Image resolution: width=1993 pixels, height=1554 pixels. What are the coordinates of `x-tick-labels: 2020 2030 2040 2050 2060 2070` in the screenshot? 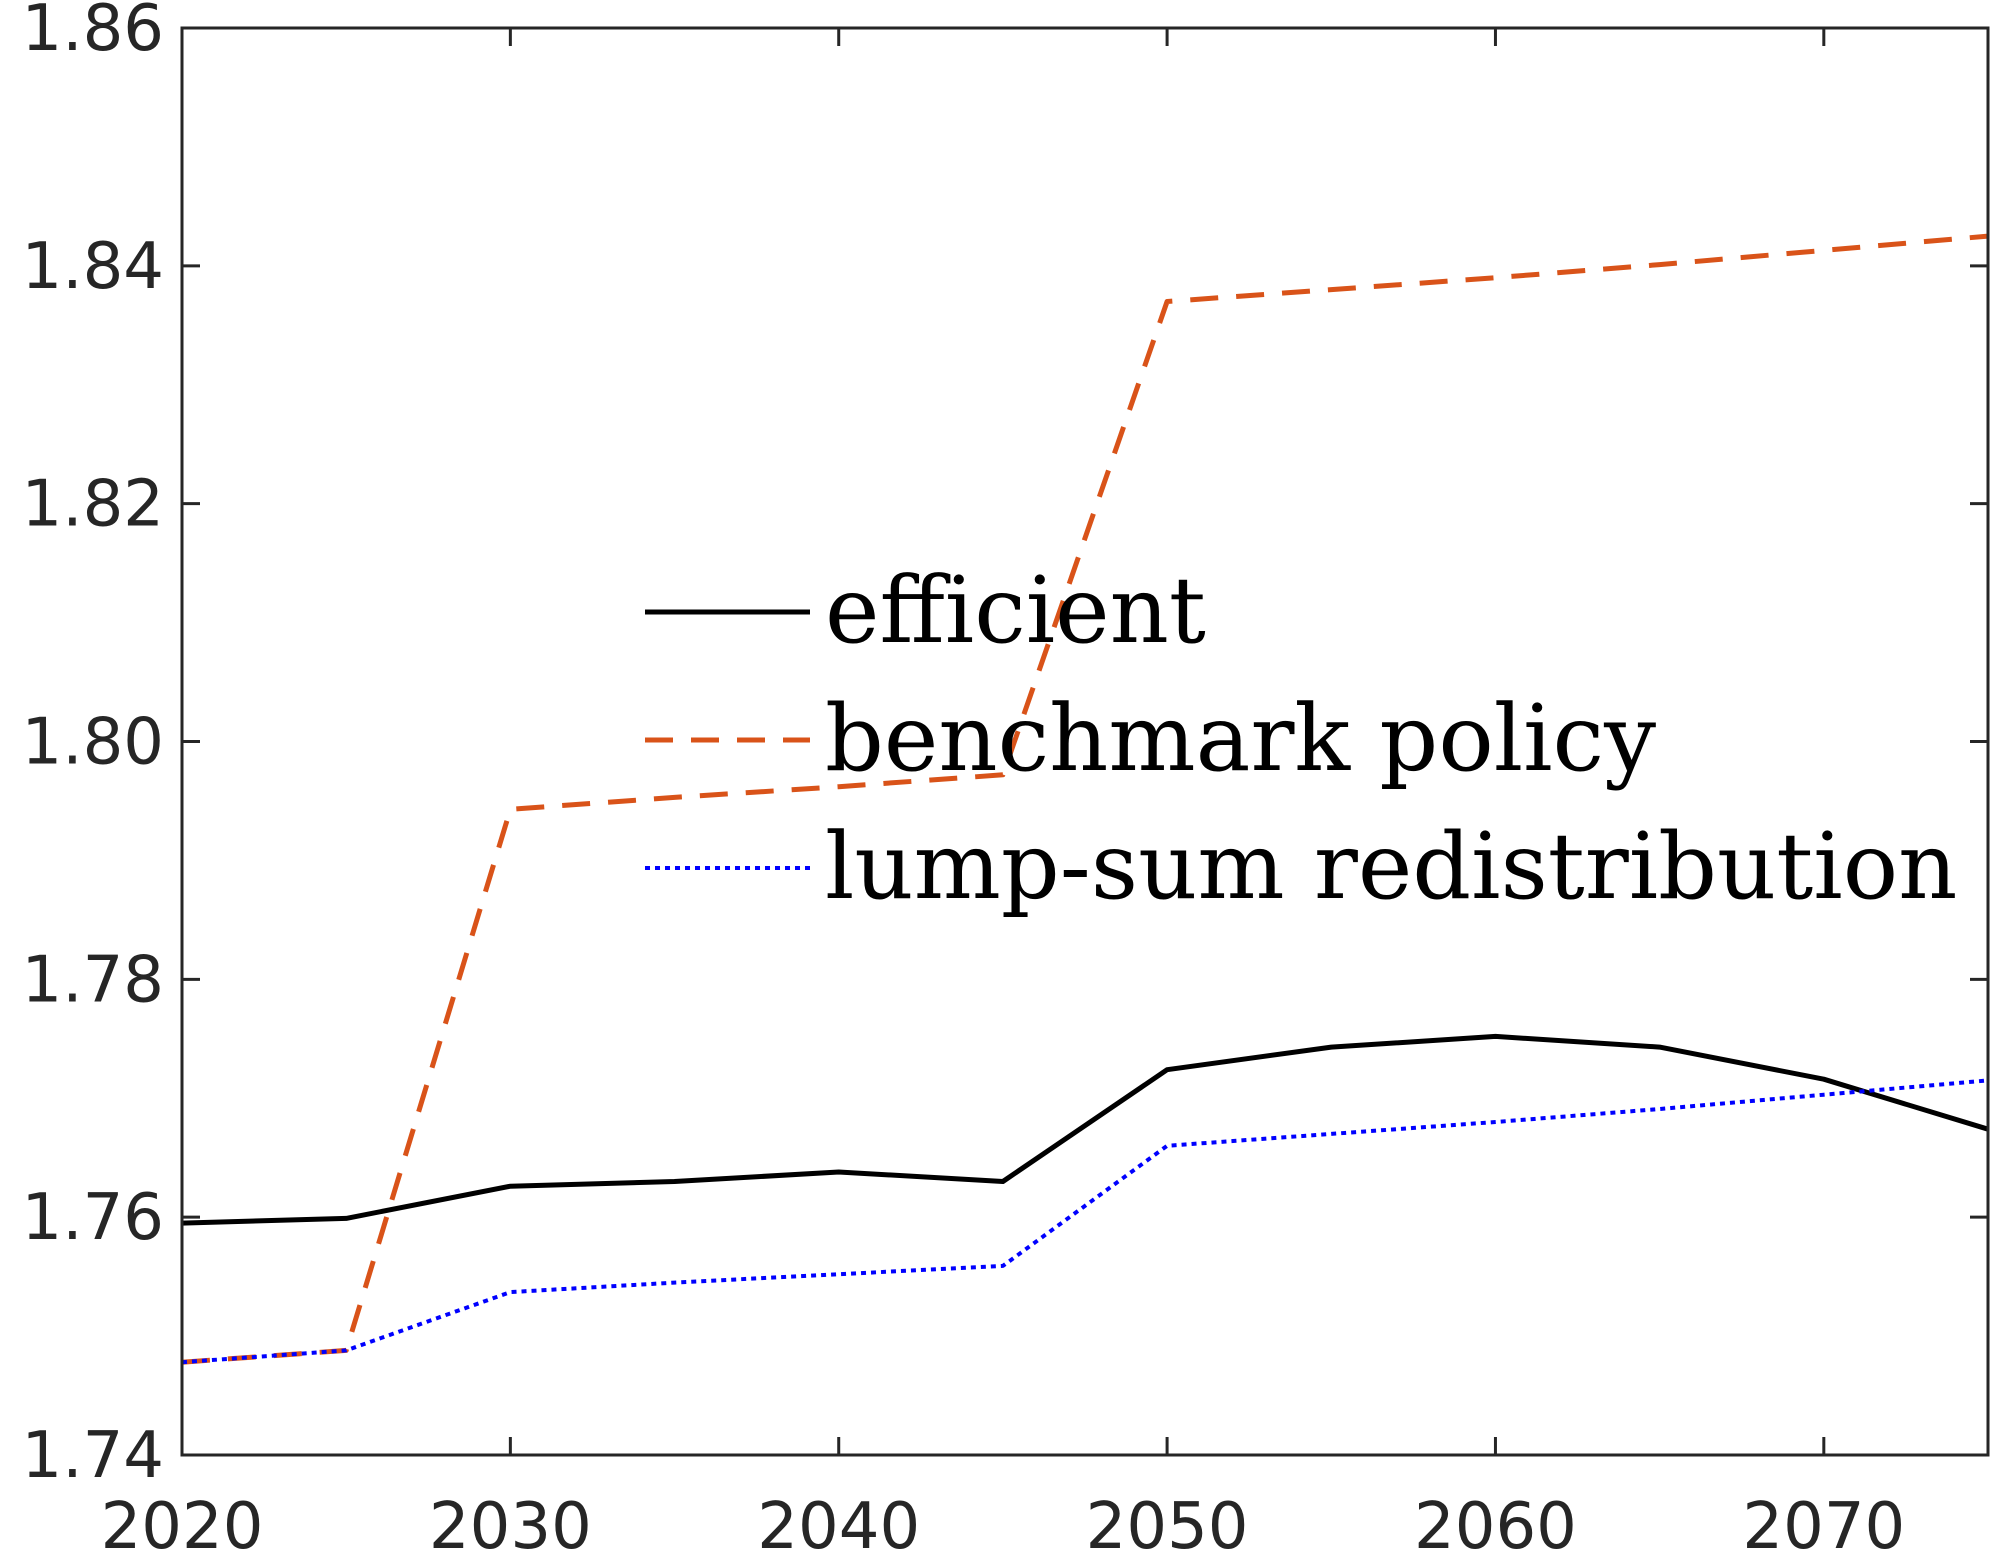 It's located at (1003, 1522).